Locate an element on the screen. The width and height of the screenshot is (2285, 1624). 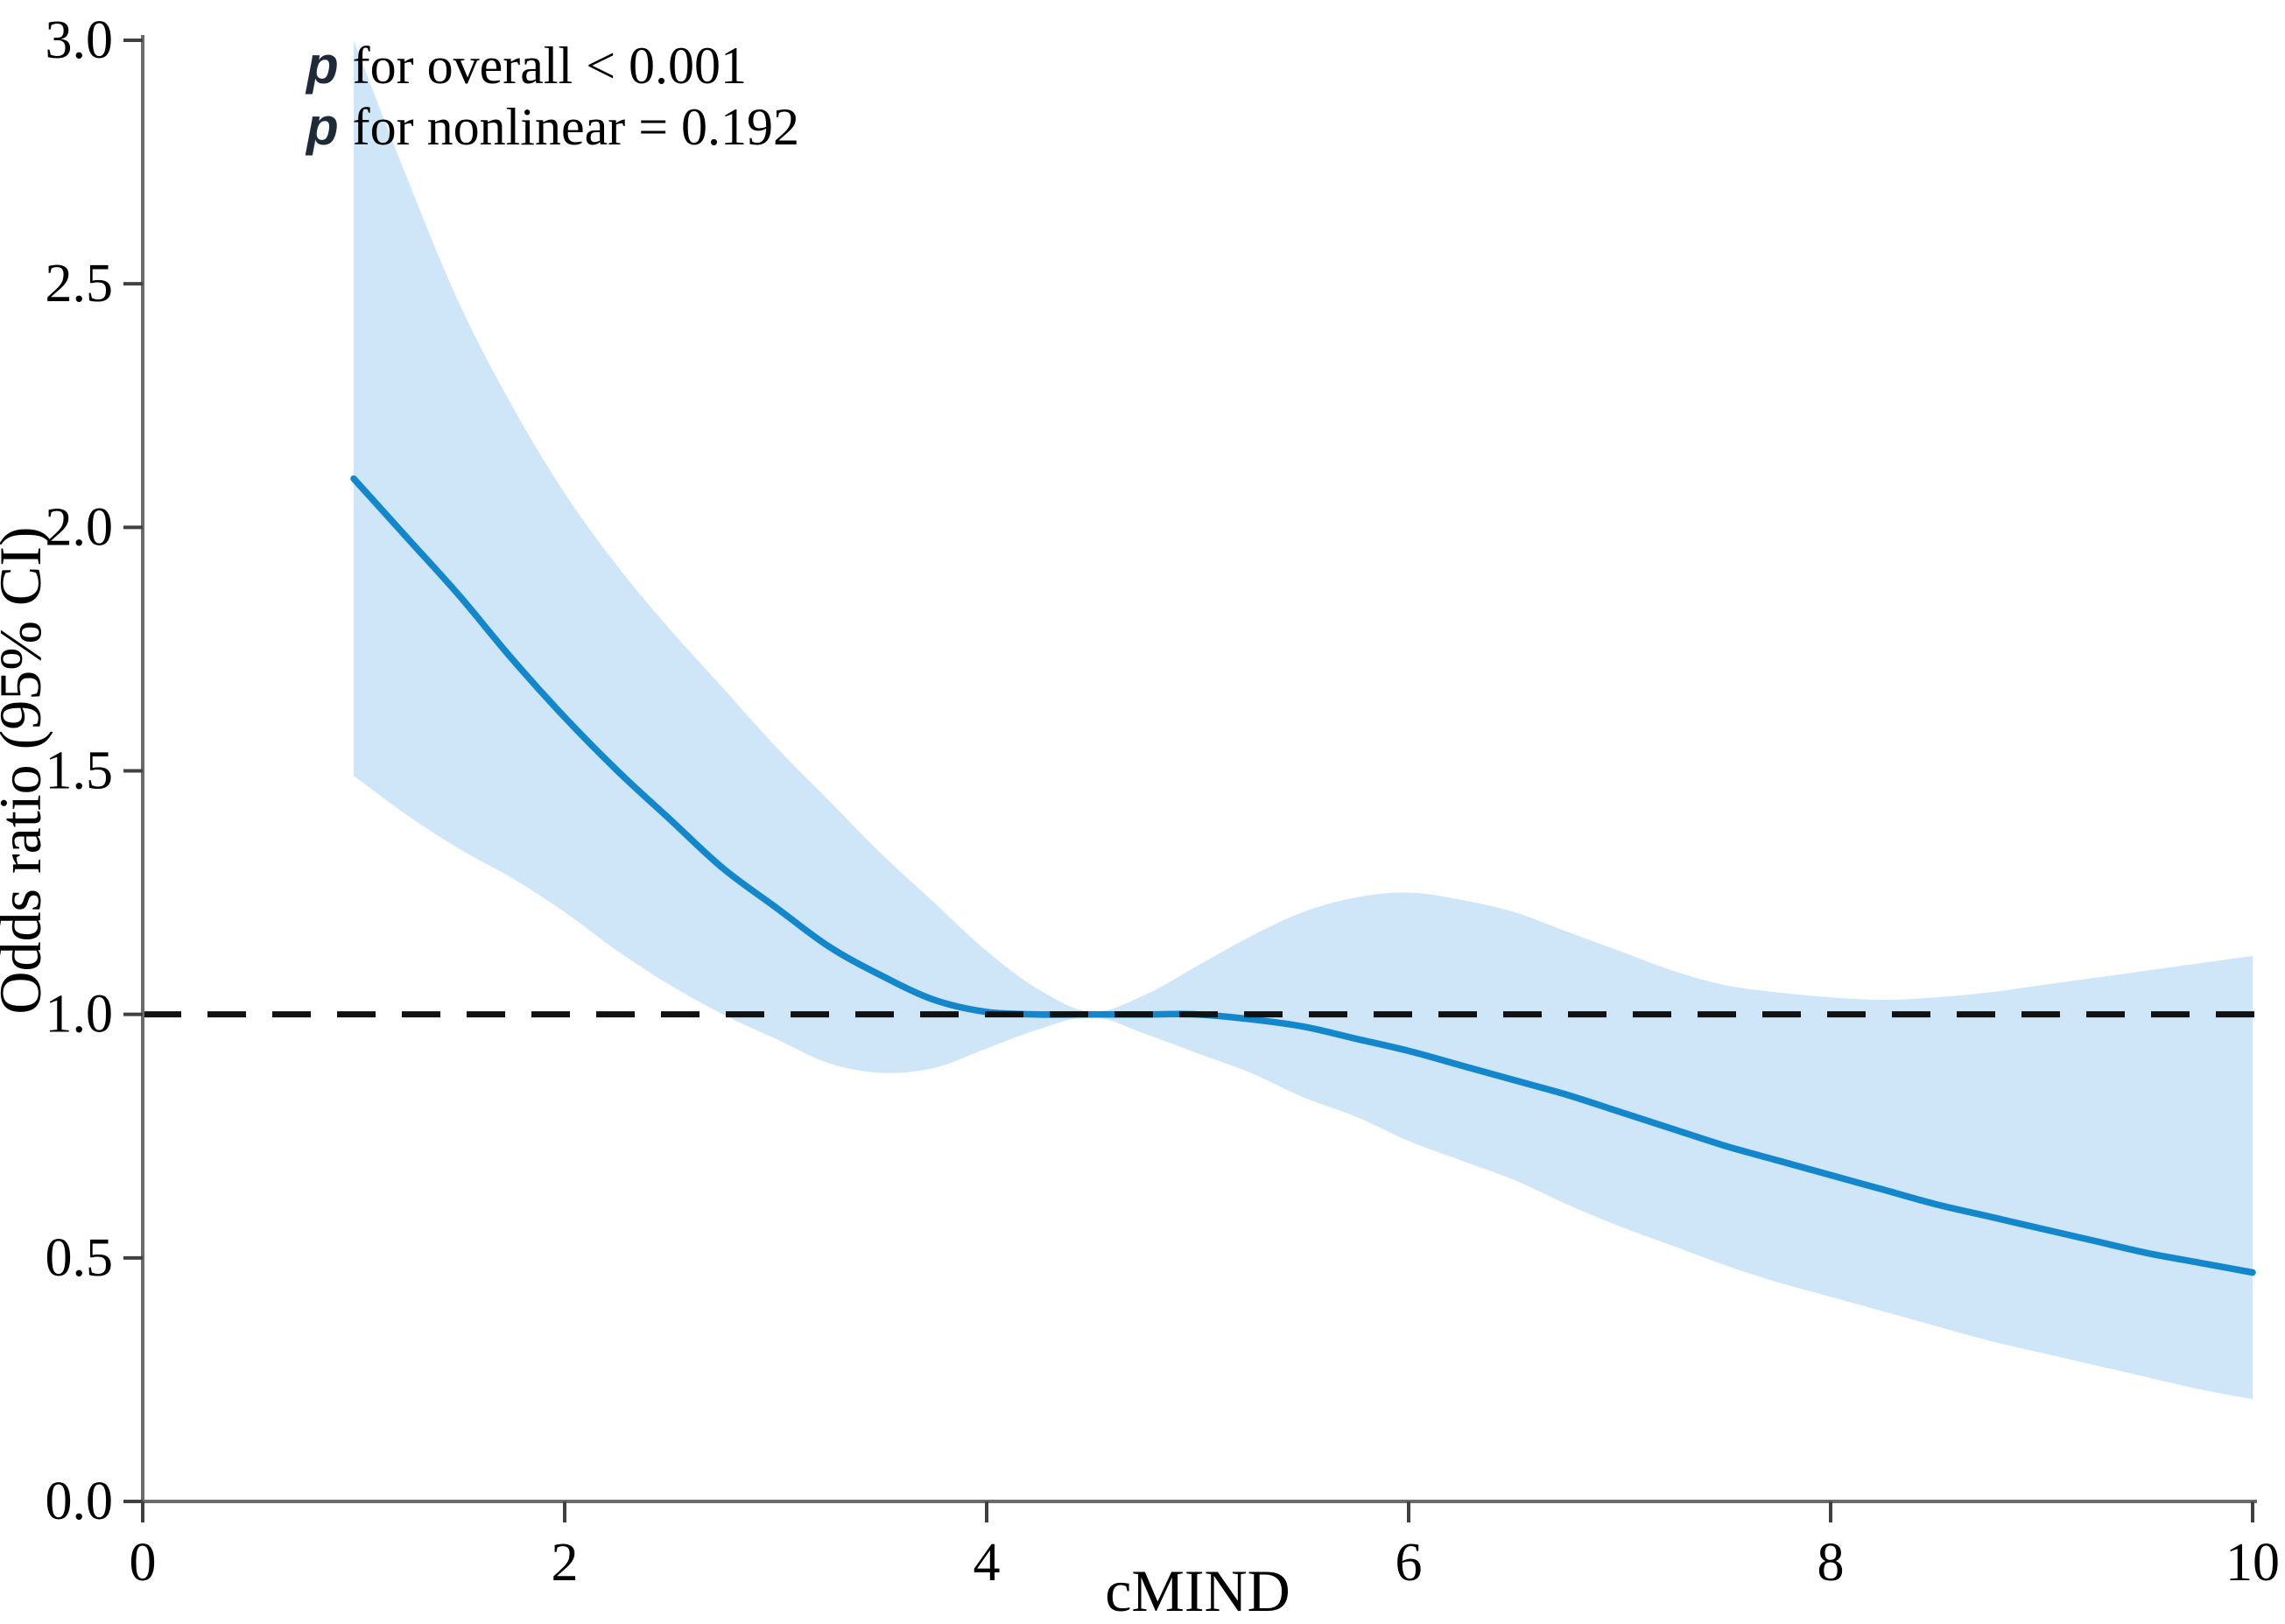
x-tick-label: 4 is located at coordinates (987, 1562).